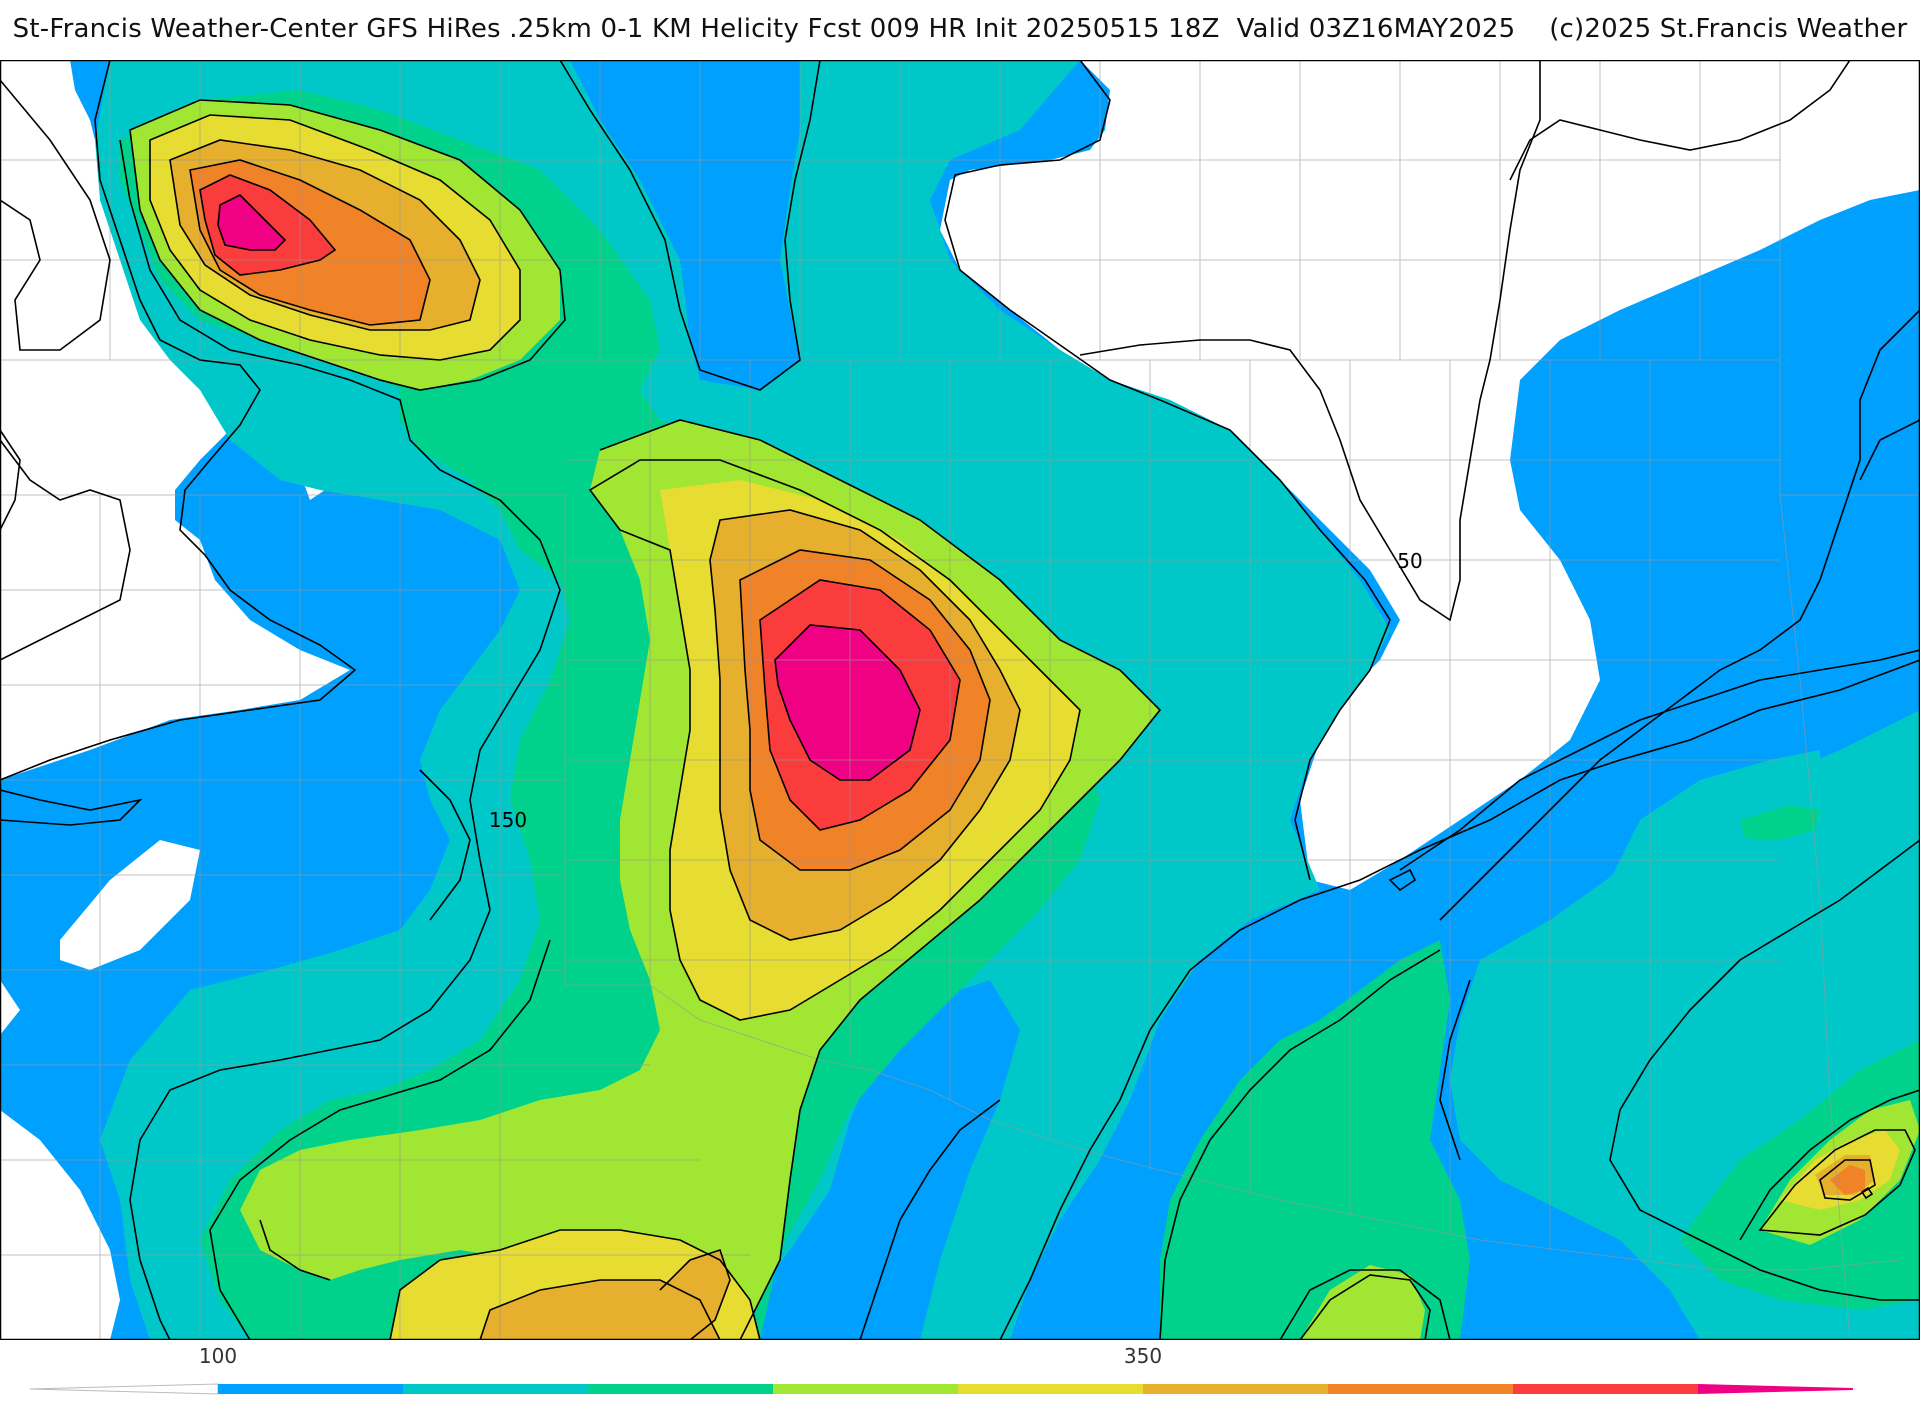 This screenshot has height=1404, width=1920. I want to click on colorbar-tick-100: 100, so click(218, 1356).